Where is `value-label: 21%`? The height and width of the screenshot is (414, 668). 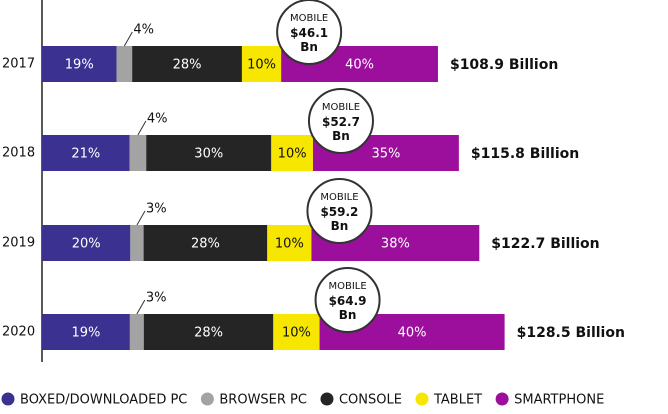 value-label: 21% is located at coordinates (85, 154).